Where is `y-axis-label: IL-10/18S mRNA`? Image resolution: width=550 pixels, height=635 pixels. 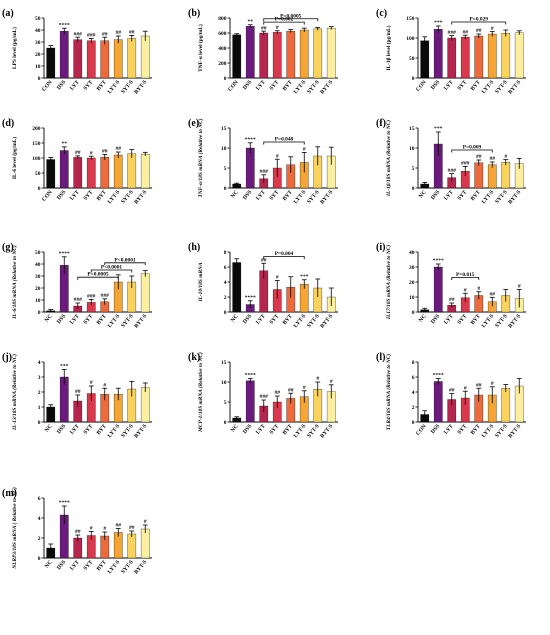
y-axis-label: IL-10/18S mRNA is located at coordinates (201, 282).